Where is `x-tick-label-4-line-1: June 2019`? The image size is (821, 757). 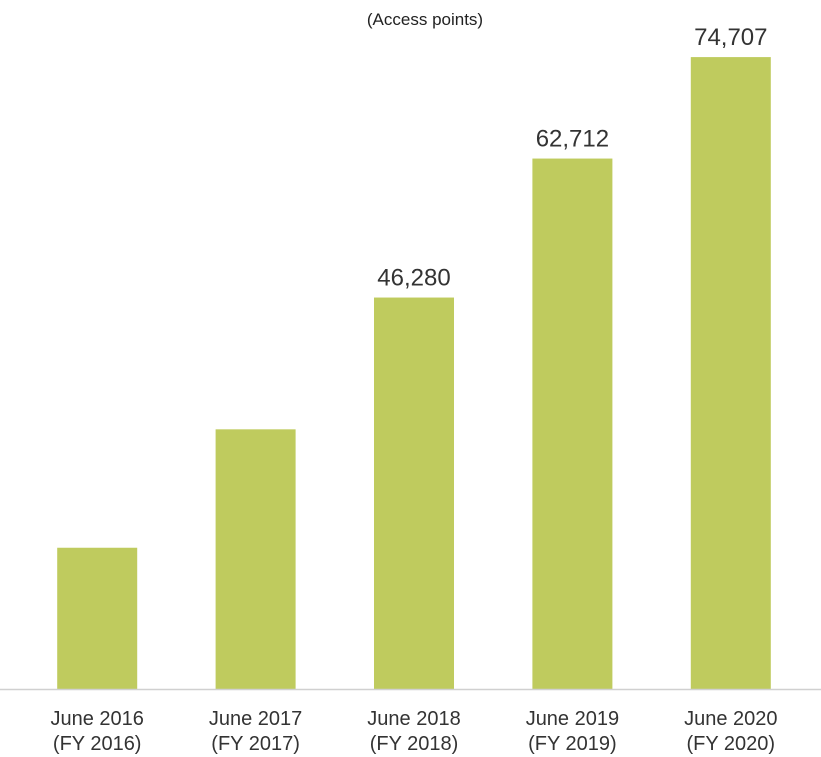 x-tick-label-4-line-1: June 2019 is located at coordinates (572, 719).